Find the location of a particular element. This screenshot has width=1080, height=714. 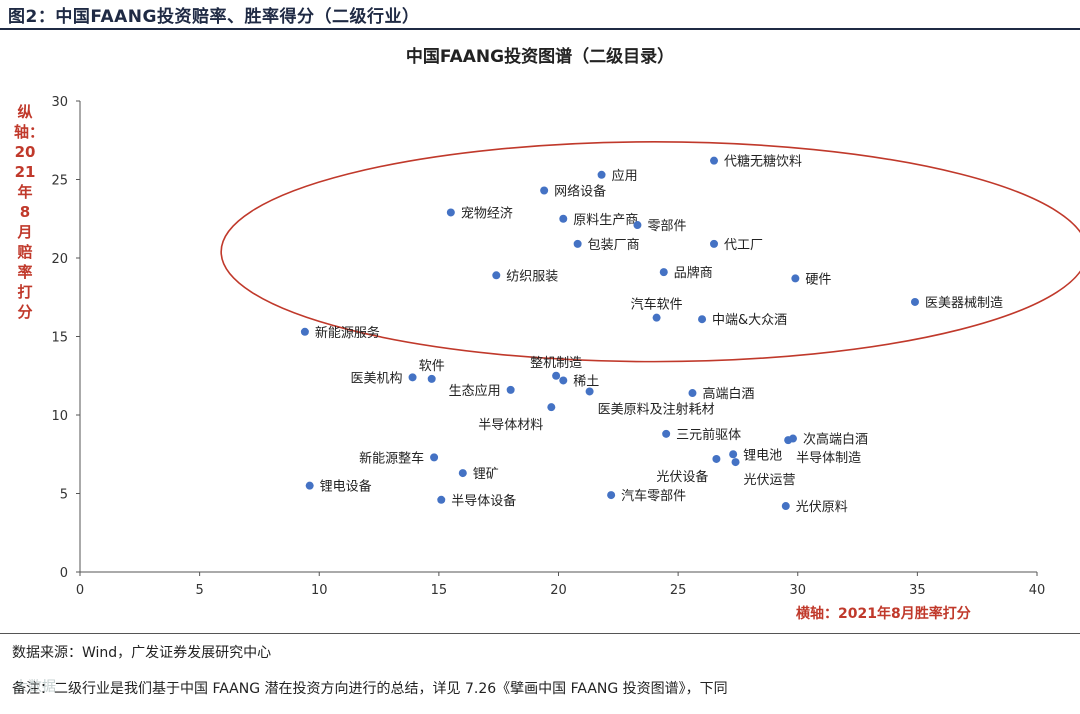

x-tick-label: 20 is located at coordinates (558, 590).